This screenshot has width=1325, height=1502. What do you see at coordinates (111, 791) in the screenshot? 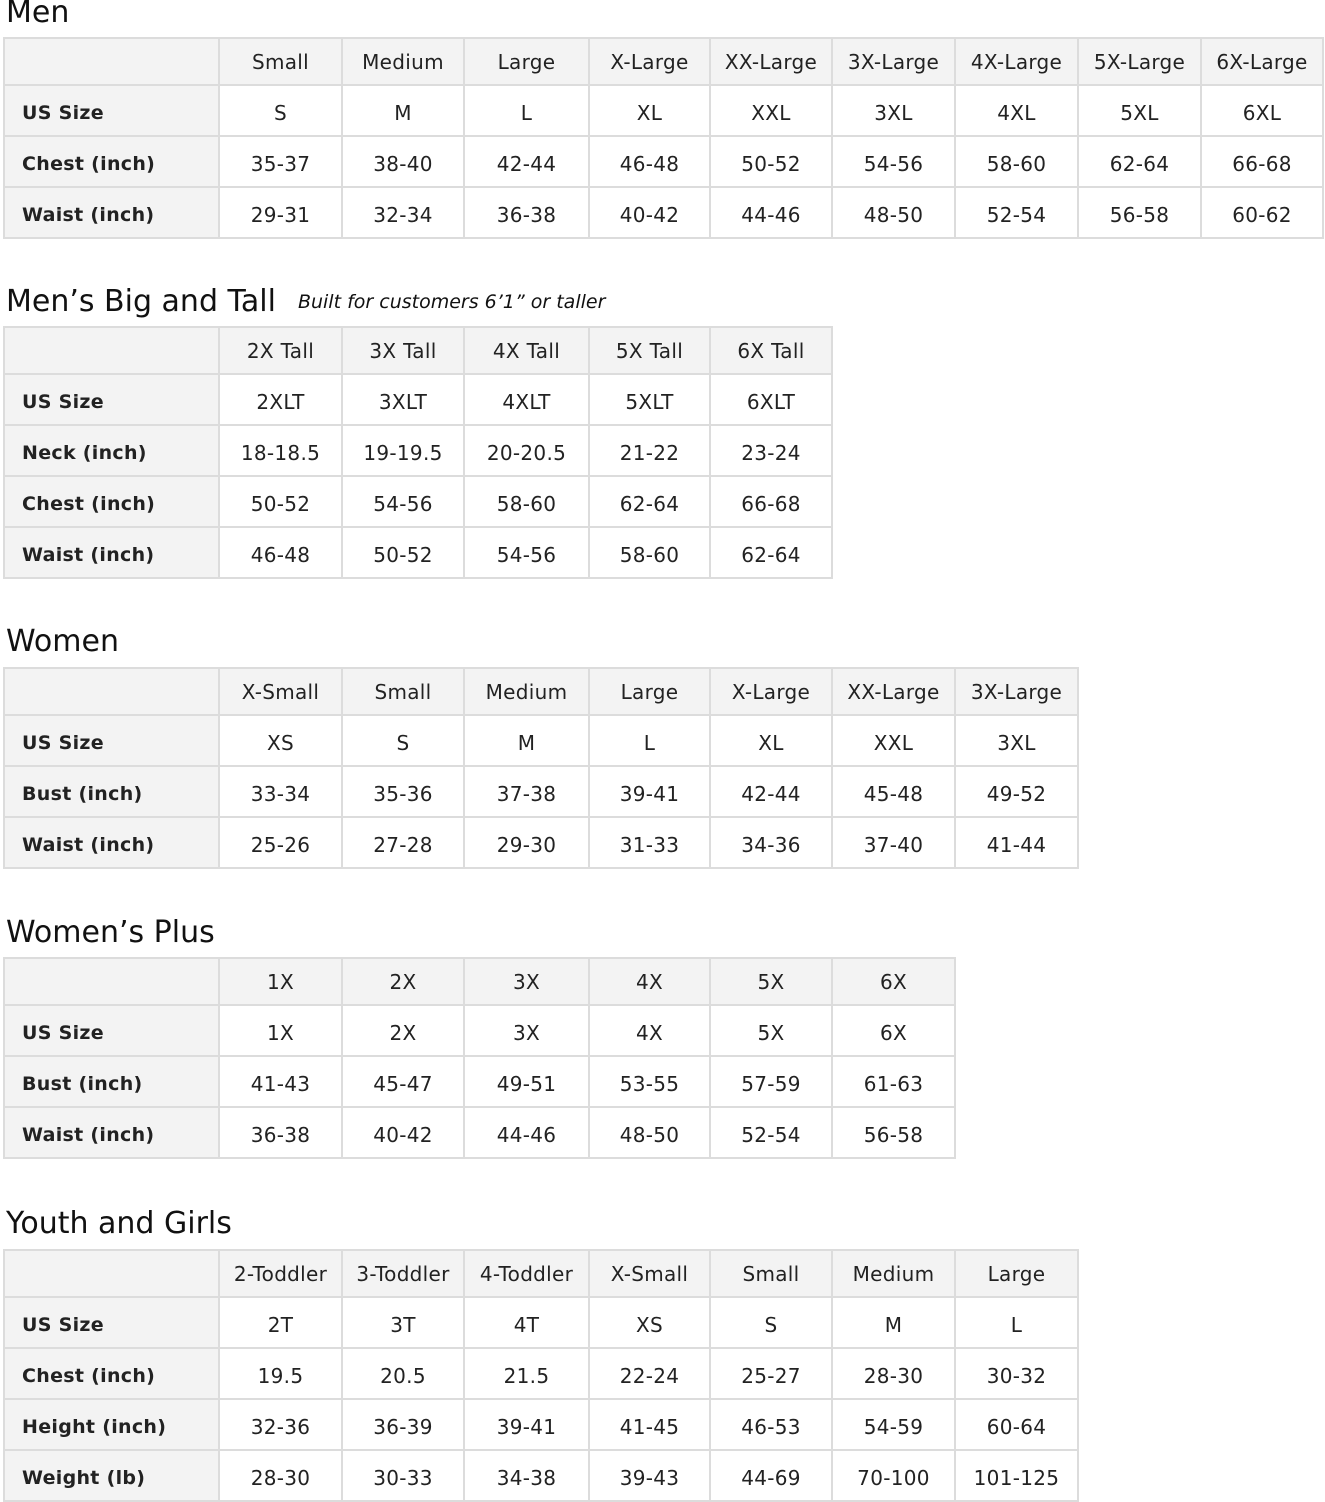
I see `row-label: Bust (inch)` at bounding box center [111, 791].